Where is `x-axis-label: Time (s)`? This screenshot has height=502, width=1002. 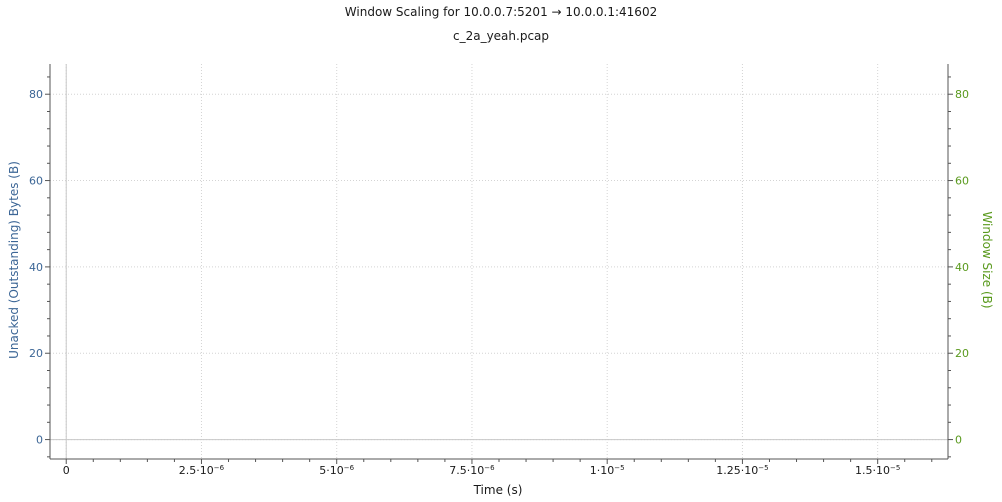 x-axis-label: Time (s) is located at coordinates (498, 490).